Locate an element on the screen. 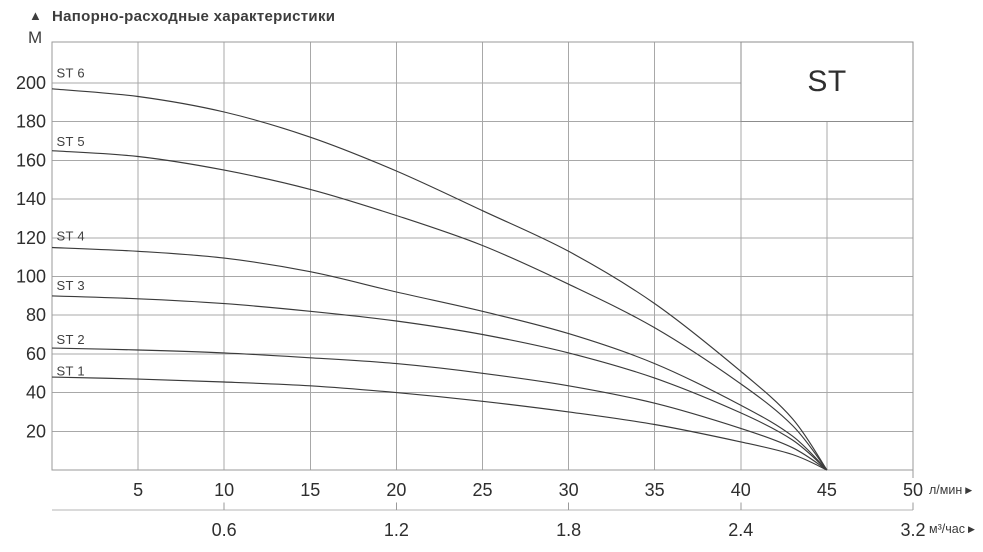 Image resolution: width=983 pixels, height=552 pixels. x-tick-label-15: 15 is located at coordinates (310, 490).